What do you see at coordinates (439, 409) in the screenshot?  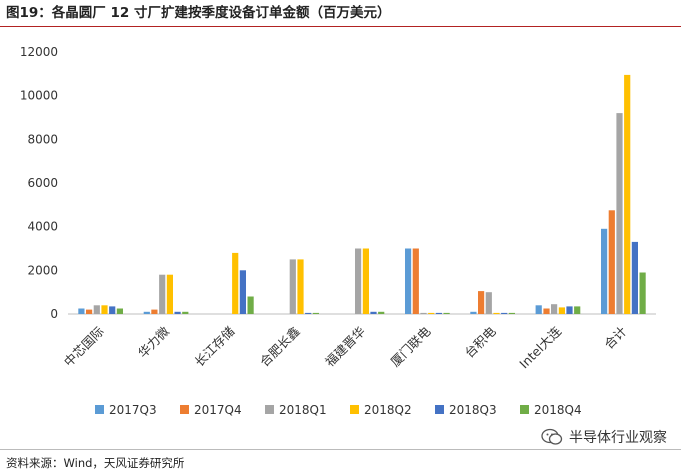 I see `legend-swatch-2018Q3` at bounding box center [439, 409].